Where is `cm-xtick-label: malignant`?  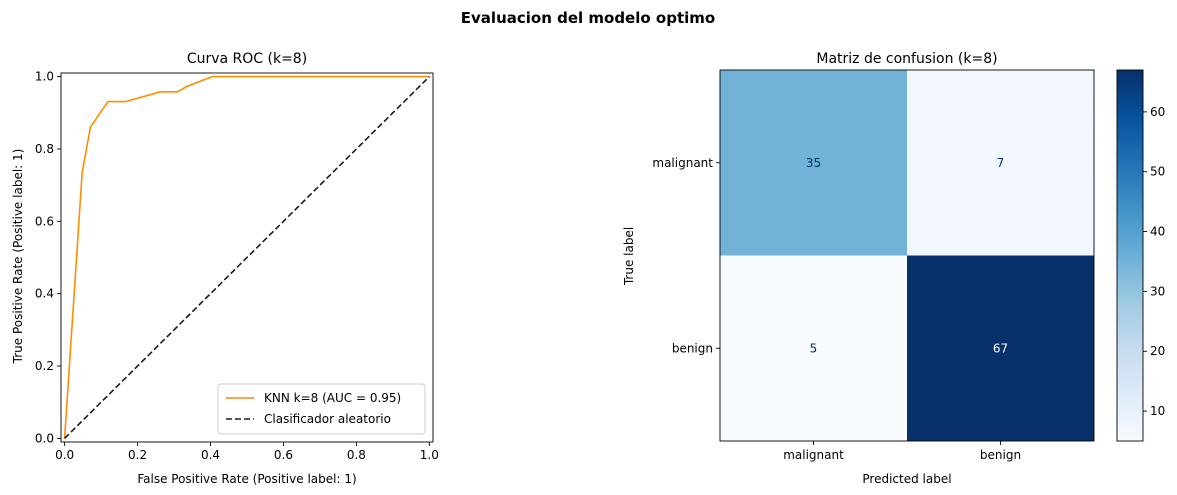 cm-xtick-label: malignant is located at coordinates (813, 455).